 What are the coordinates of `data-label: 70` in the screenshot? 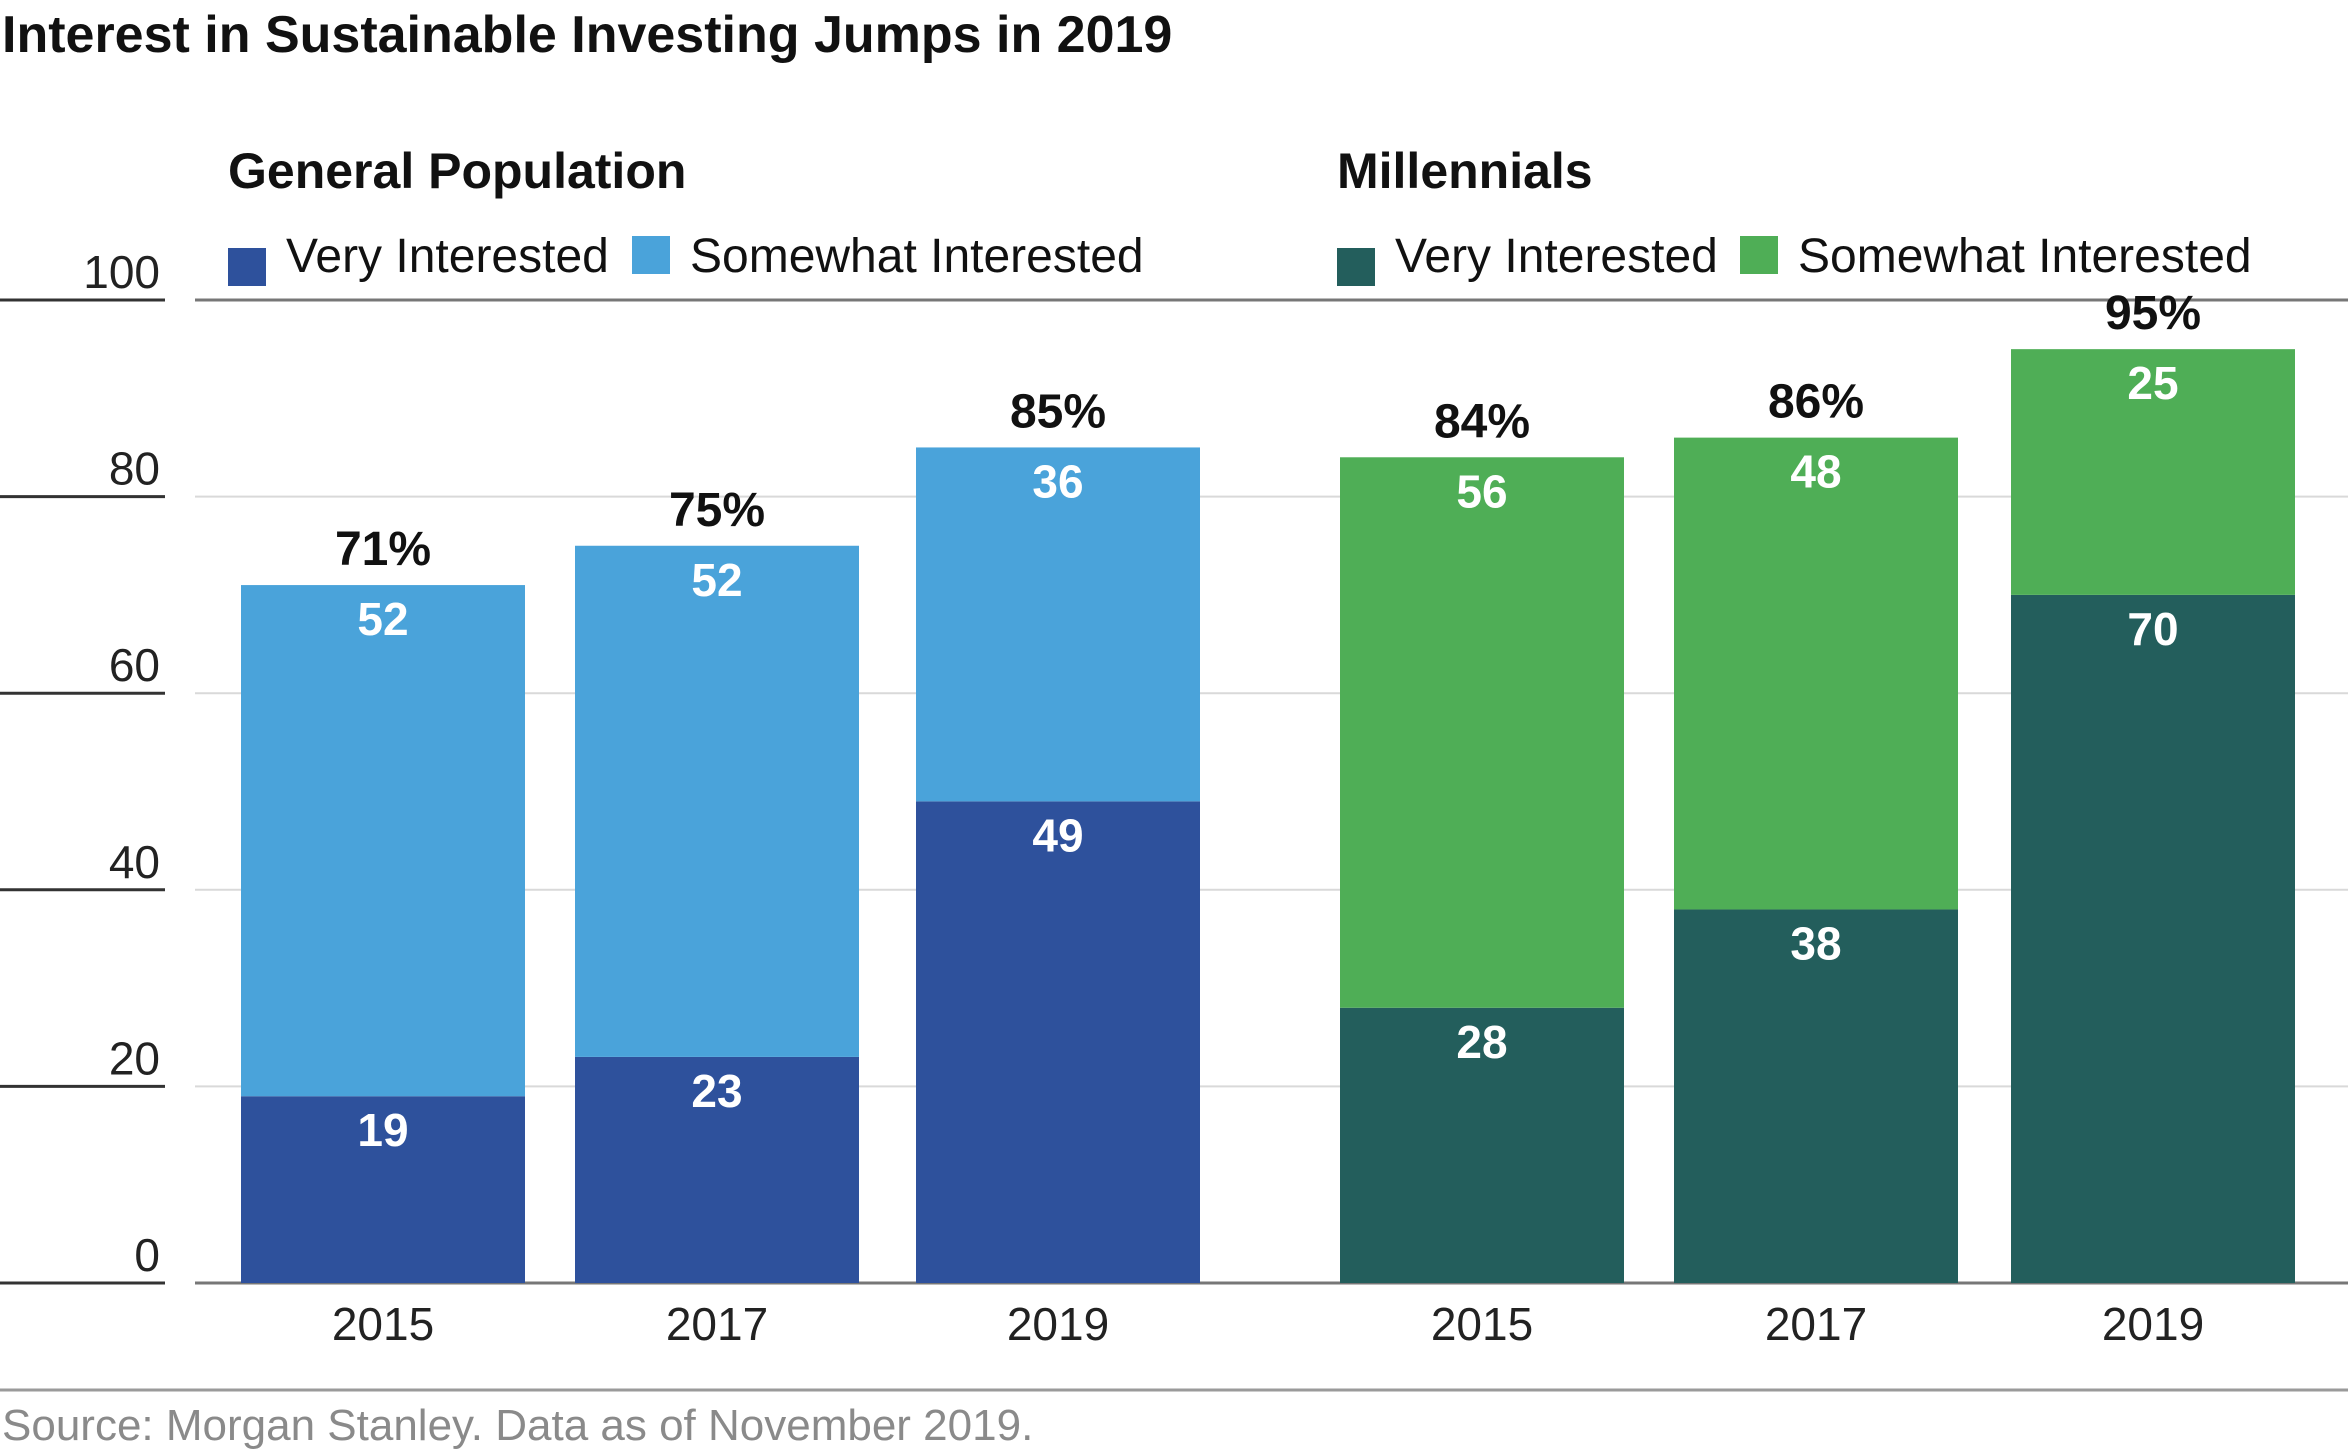 It's located at (2152, 629).